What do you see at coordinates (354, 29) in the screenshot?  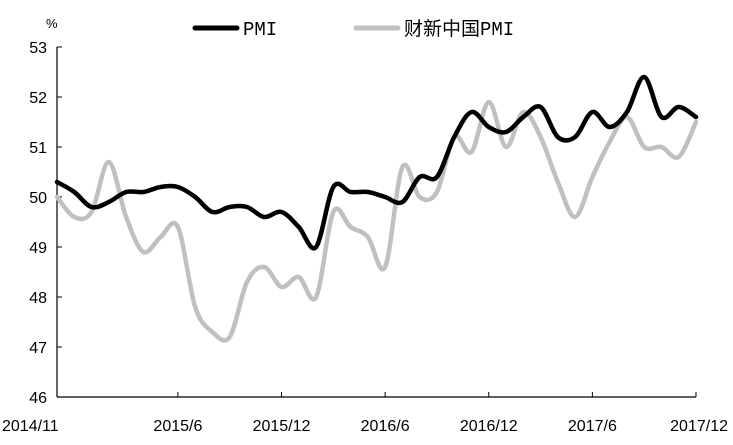 I see `legend: PMI 财新中国PMI` at bounding box center [354, 29].